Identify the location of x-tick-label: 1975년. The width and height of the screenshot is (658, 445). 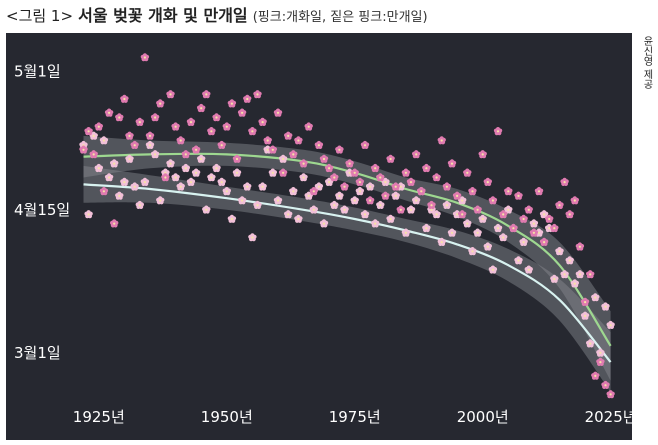
(355, 417).